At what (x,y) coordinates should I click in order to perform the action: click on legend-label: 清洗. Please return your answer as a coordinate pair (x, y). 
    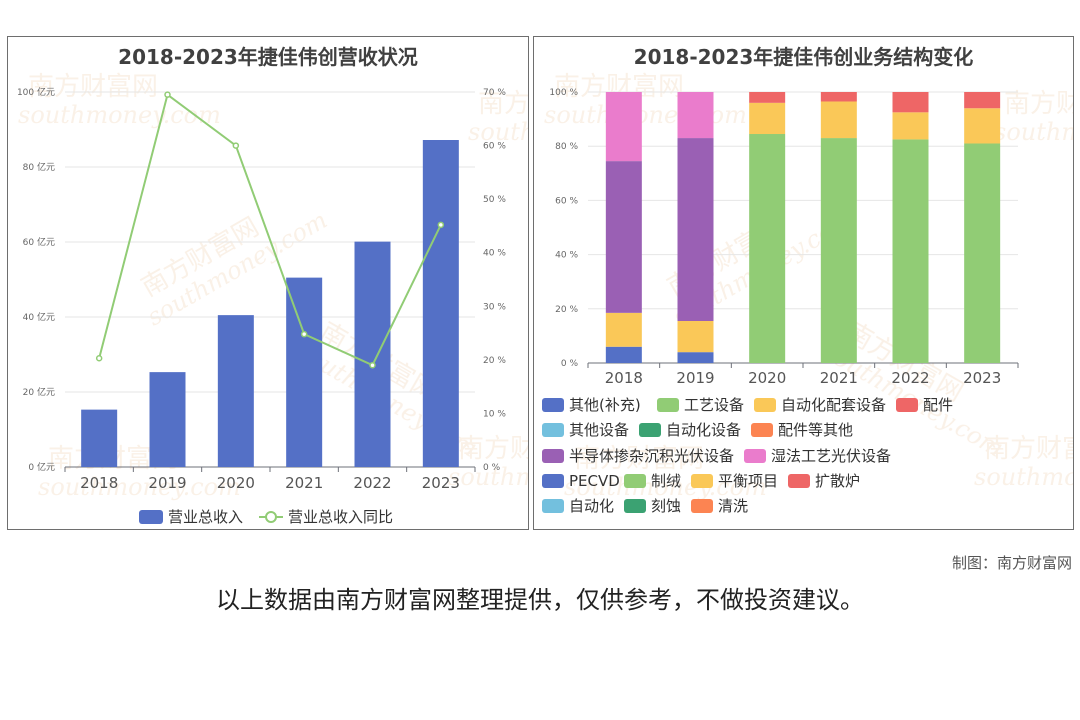
    Looking at the image, I should click on (733, 506).